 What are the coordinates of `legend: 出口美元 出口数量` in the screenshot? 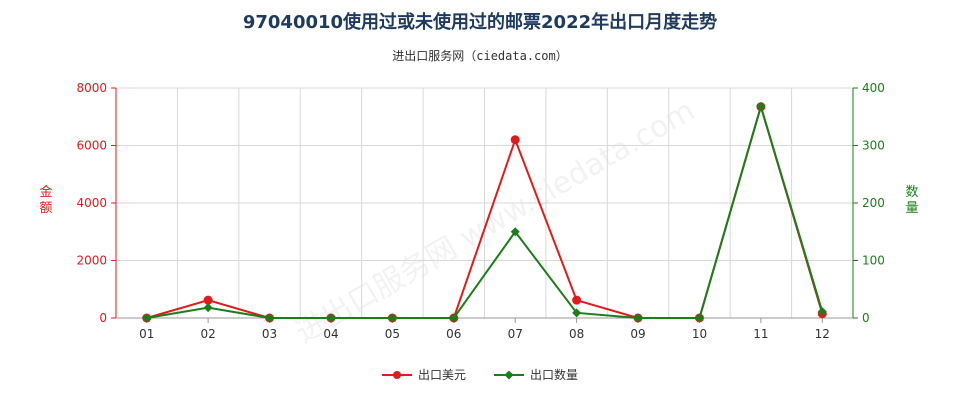 It's located at (480, 374).